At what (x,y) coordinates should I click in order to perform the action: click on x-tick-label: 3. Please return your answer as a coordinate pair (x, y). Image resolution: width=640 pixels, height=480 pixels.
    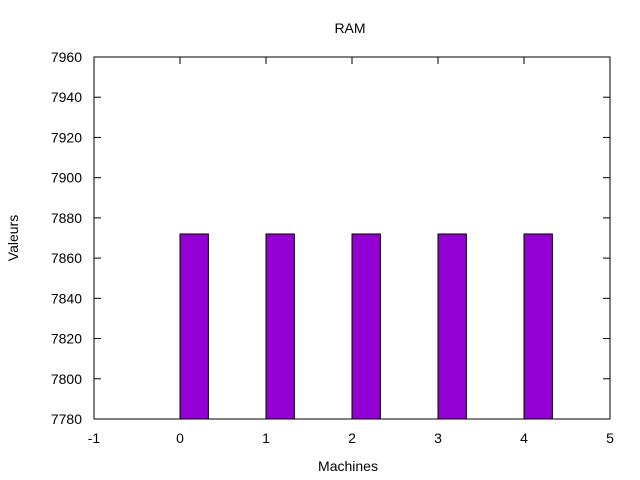
    Looking at the image, I should click on (438, 438).